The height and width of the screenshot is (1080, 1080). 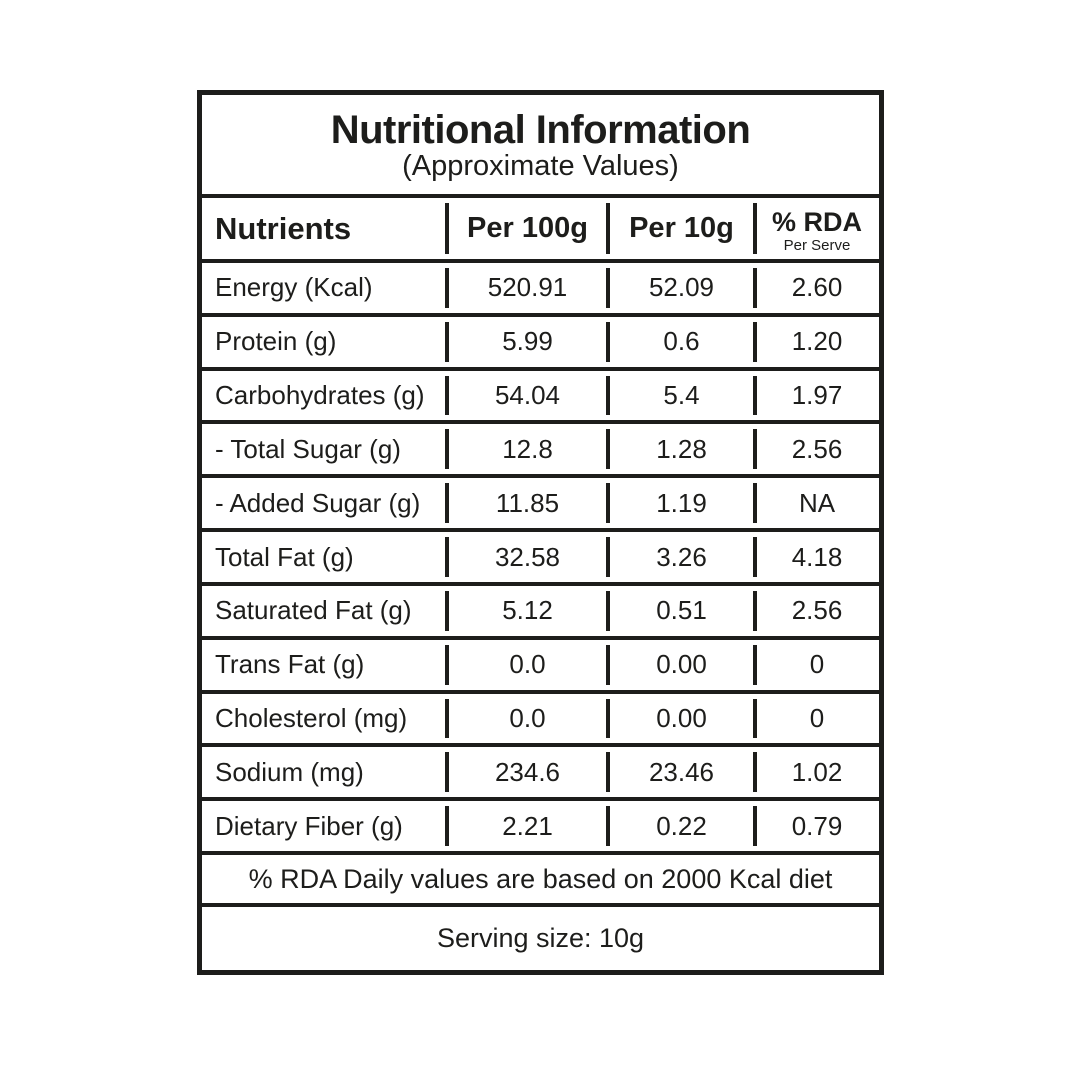 I want to click on value-rda: 1.97, so click(x=816, y=396).